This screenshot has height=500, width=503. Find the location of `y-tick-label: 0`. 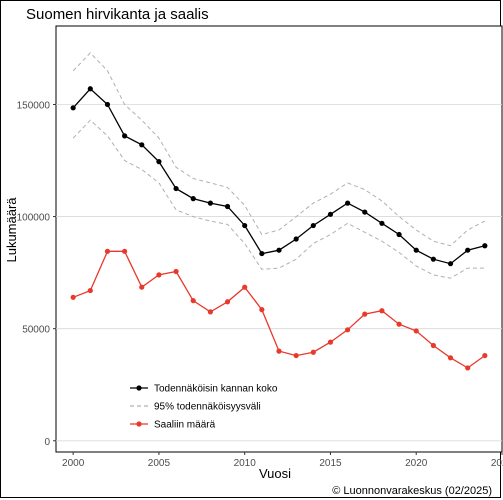

y-tick-label: 0 is located at coordinates (47, 442).